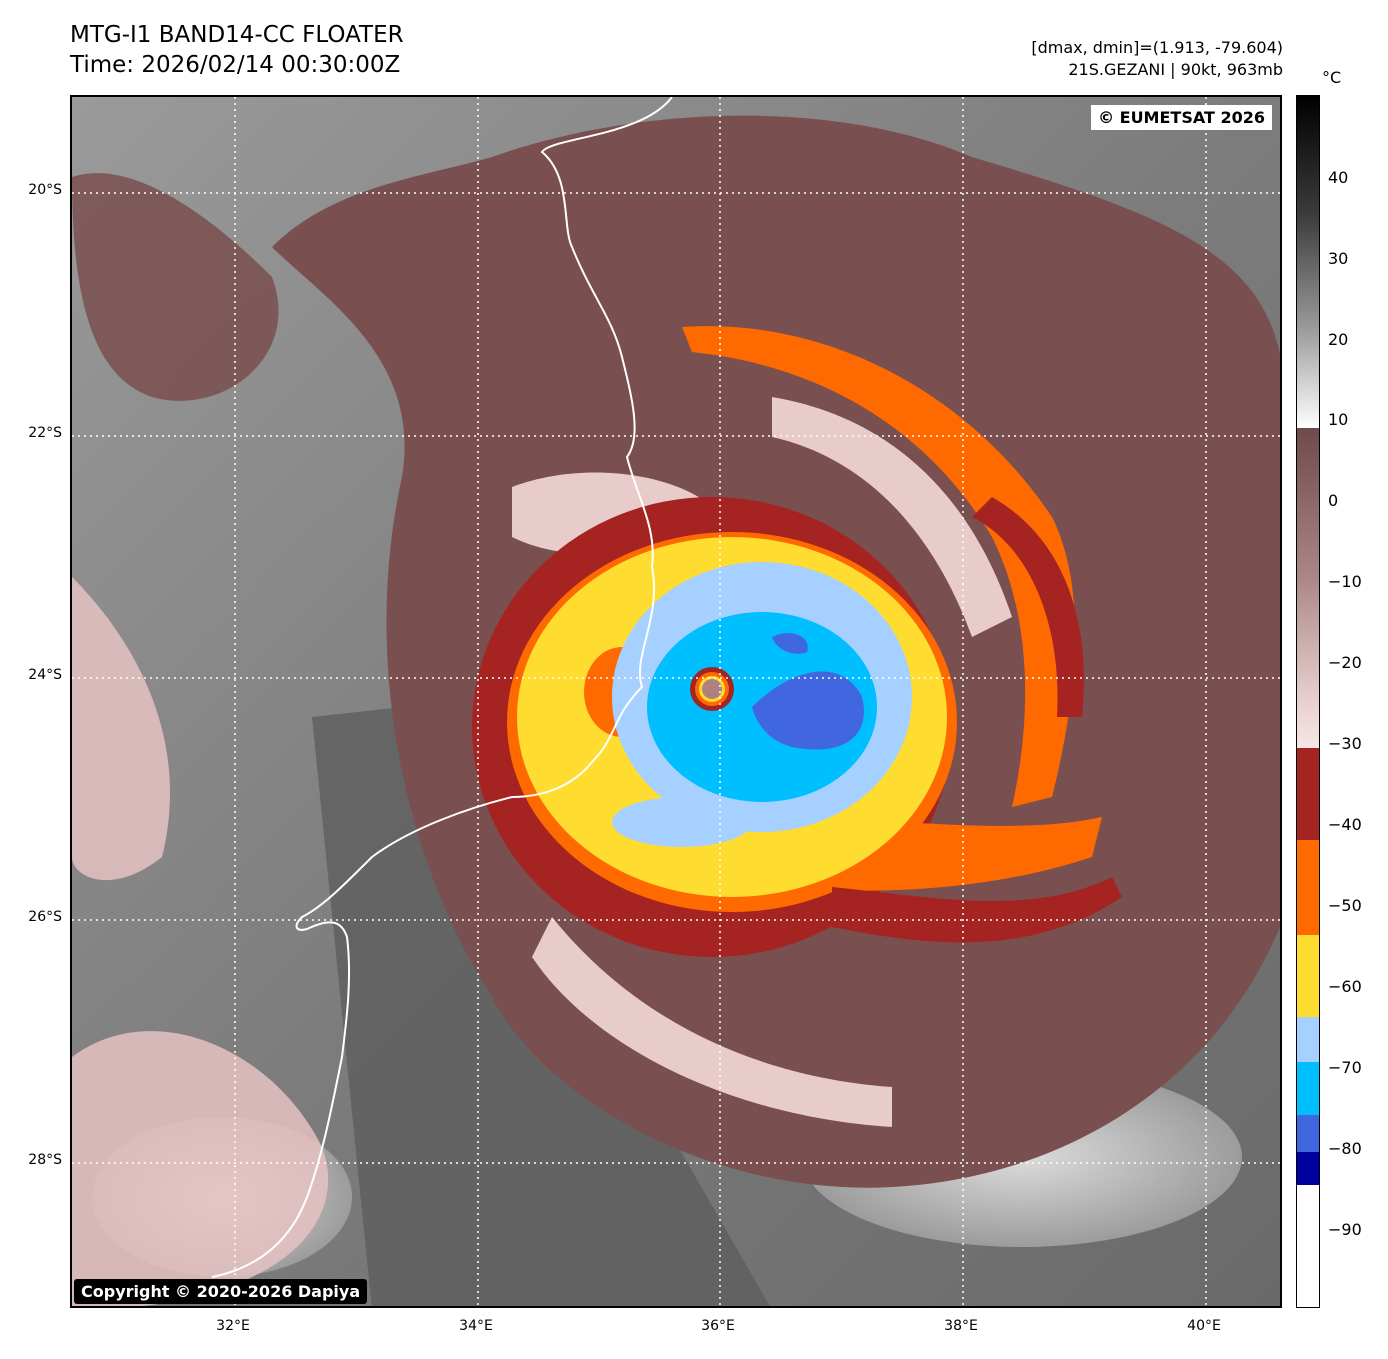 The image size is (1388, 1359). Describe the element at coordinates (1308, 1088) in the screenshot. I see `colorbar-cyan-segment` at that location.